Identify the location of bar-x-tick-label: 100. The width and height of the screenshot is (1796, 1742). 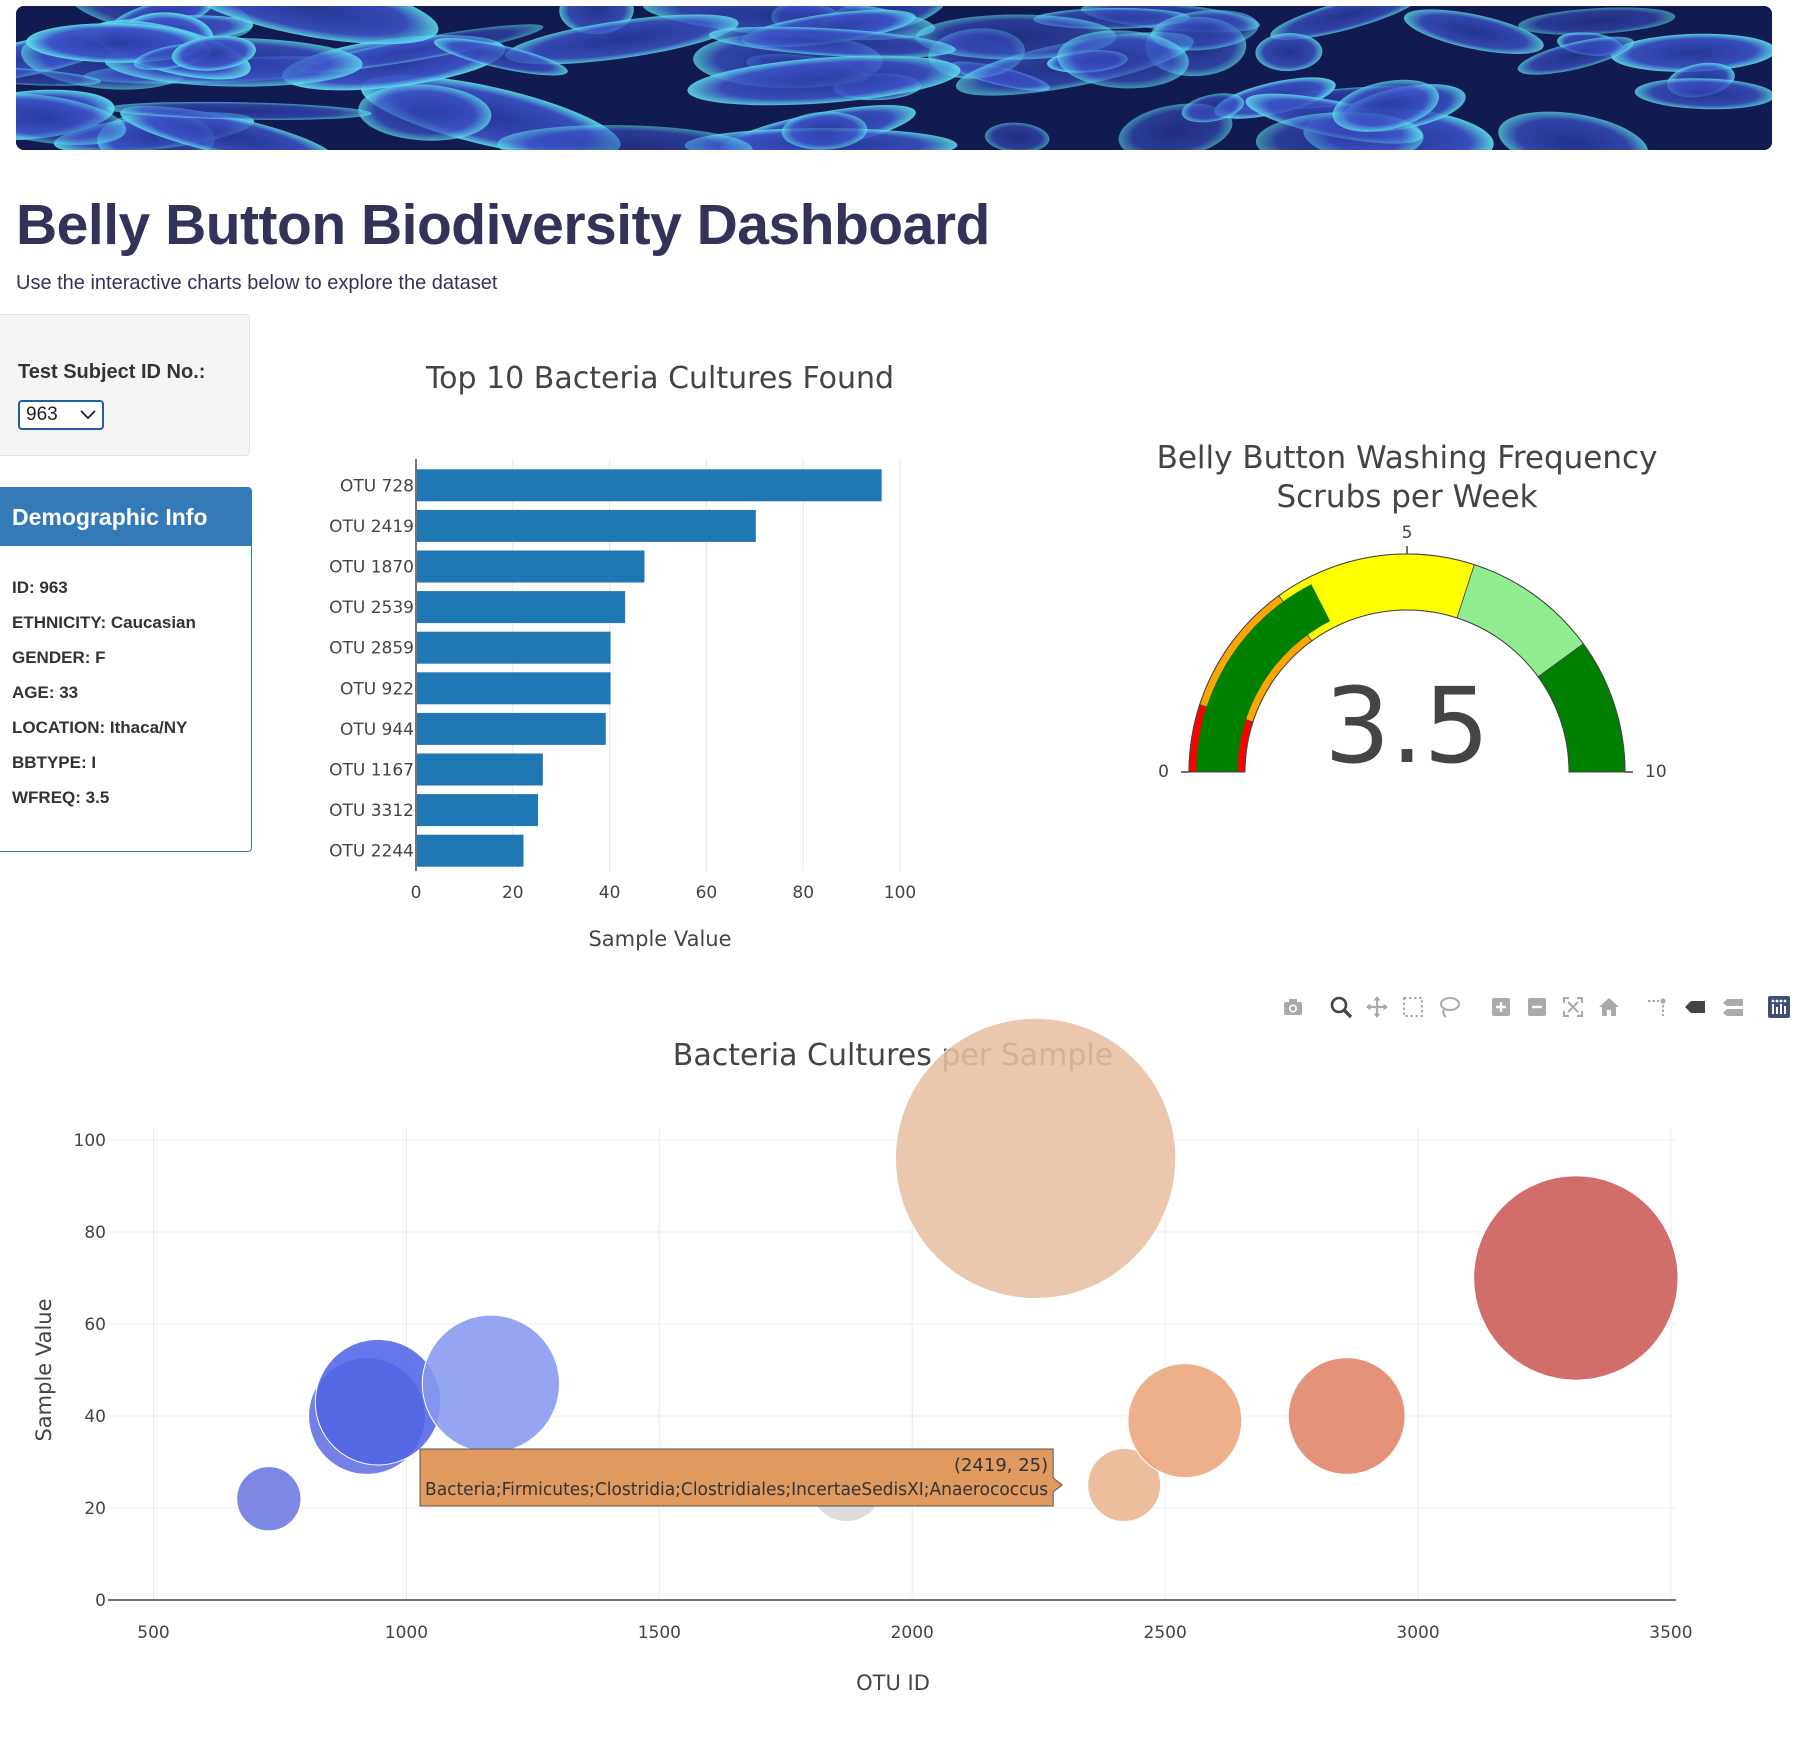
(900, 893).